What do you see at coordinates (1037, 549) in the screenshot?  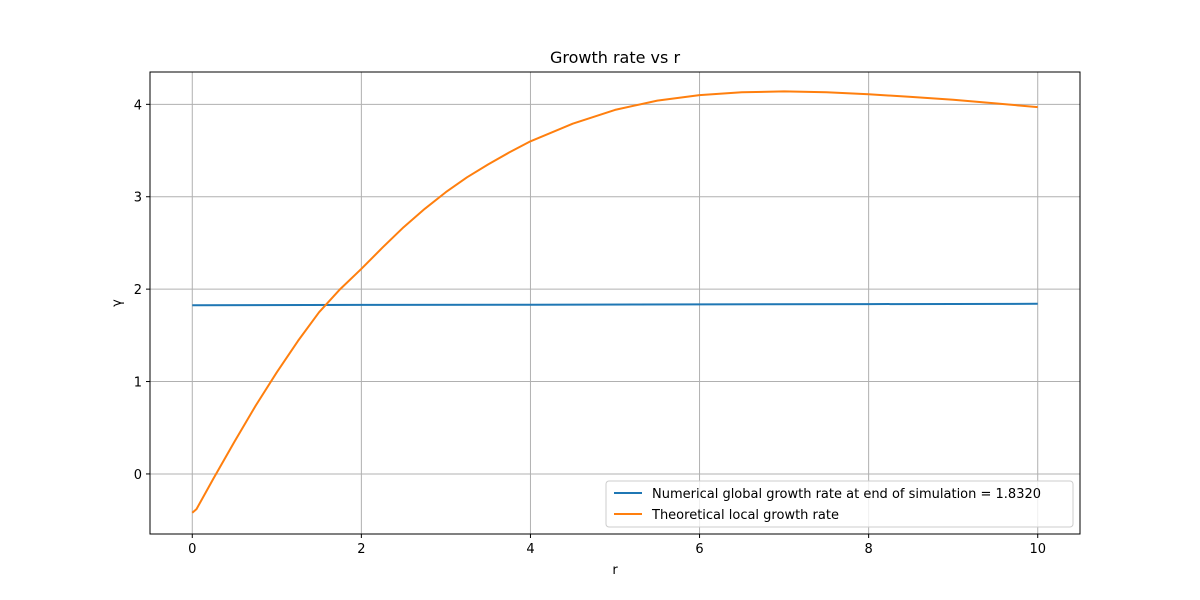 I see `x-tick-label: 10` at bounding box center [1037, 549].